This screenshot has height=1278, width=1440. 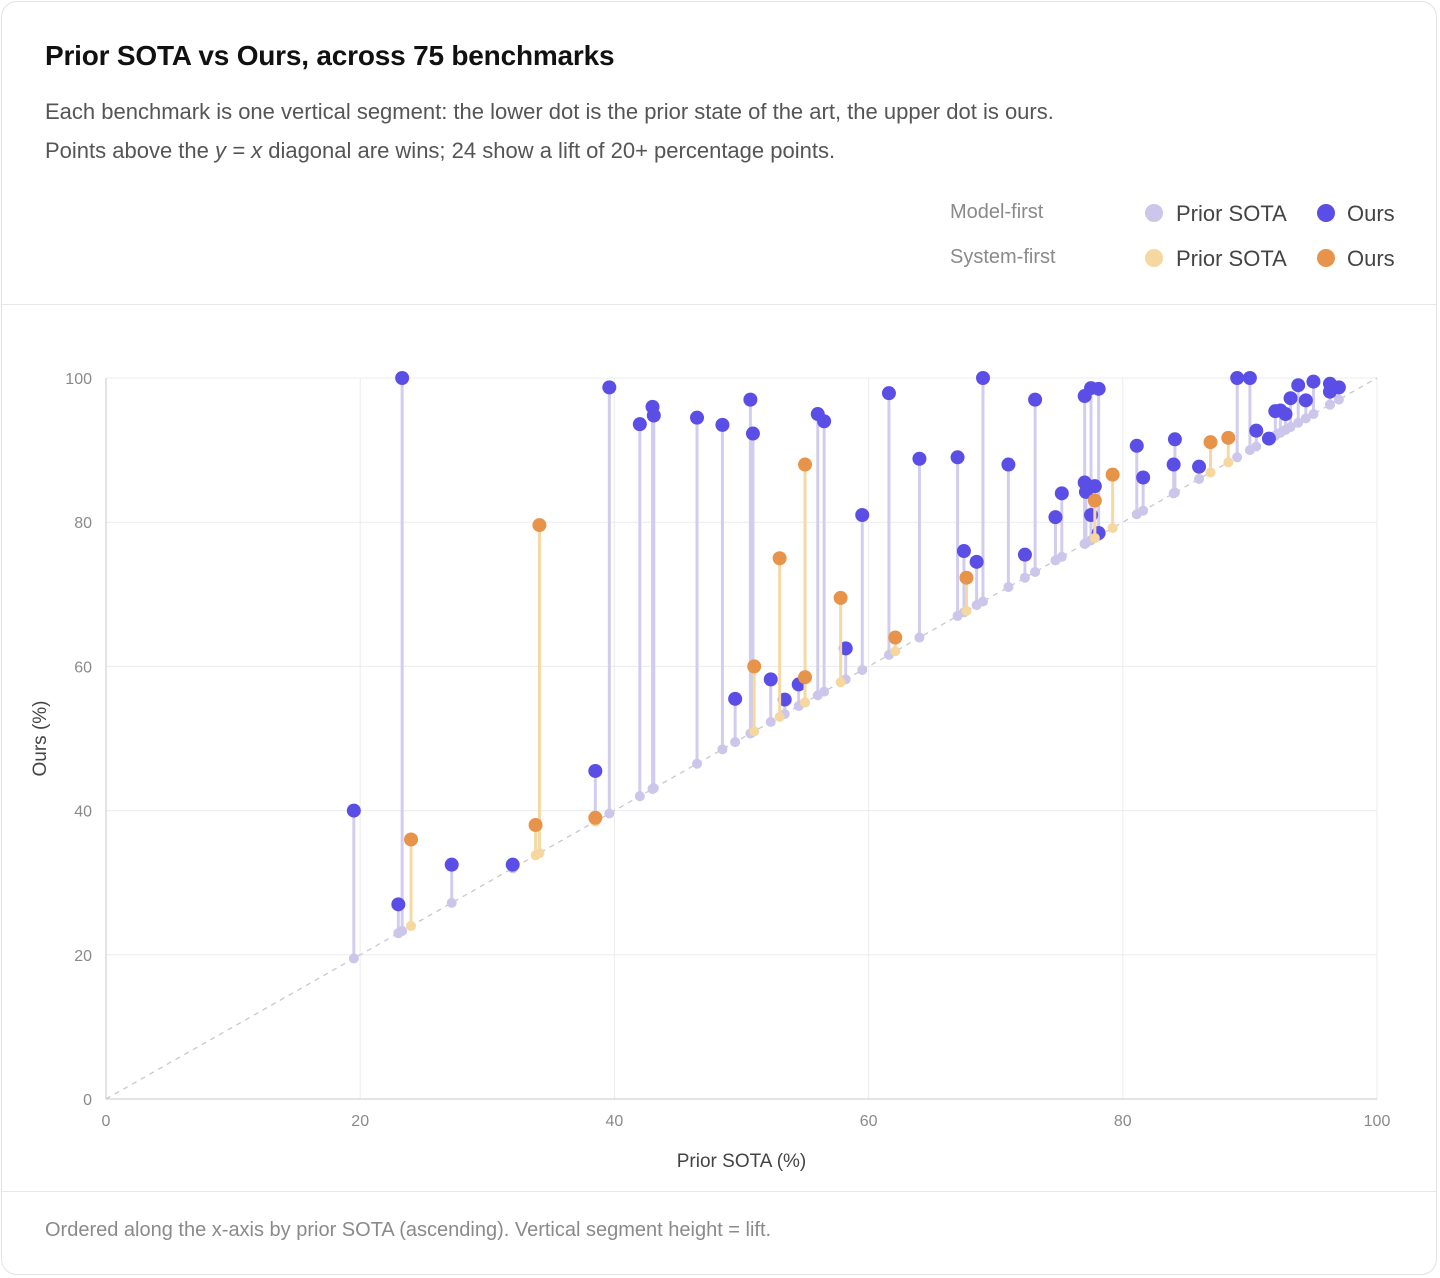 What do you see at coordinates (83, 667) in the screenshot?
I see `y-tick-label: 60` at bounding box center [83, 667].